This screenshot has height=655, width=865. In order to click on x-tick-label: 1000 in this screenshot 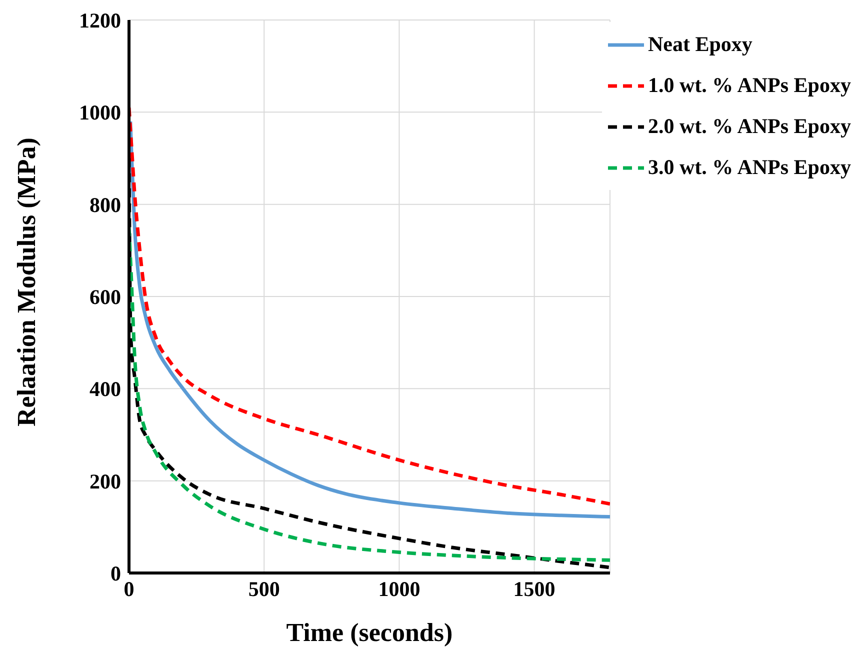, I will do `click(399, 588)`.